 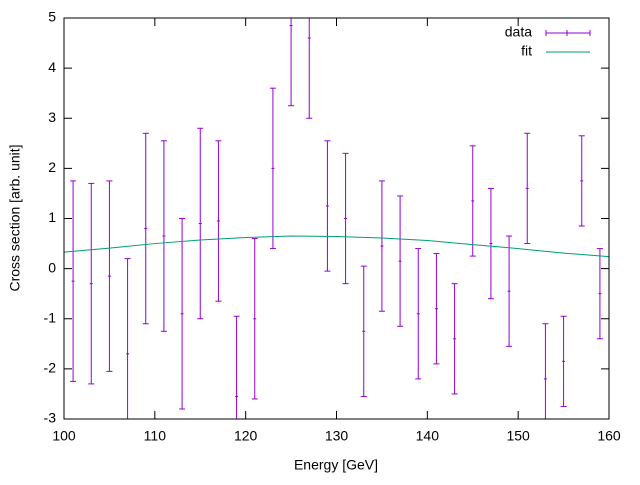 What do you see at coordinates (518, 32) in the screenshot?
I see `legend-label: data` at bounding box center [518, 32].